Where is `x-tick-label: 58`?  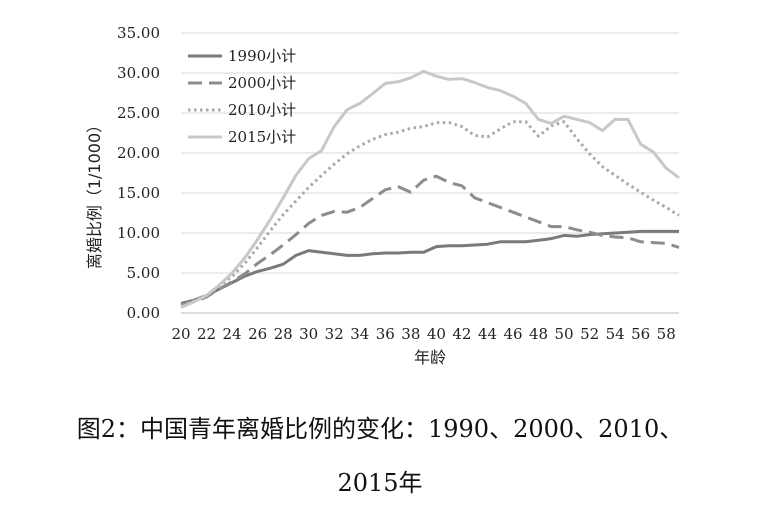
x-tick-label: 58 is located at coordinates (666, 334).